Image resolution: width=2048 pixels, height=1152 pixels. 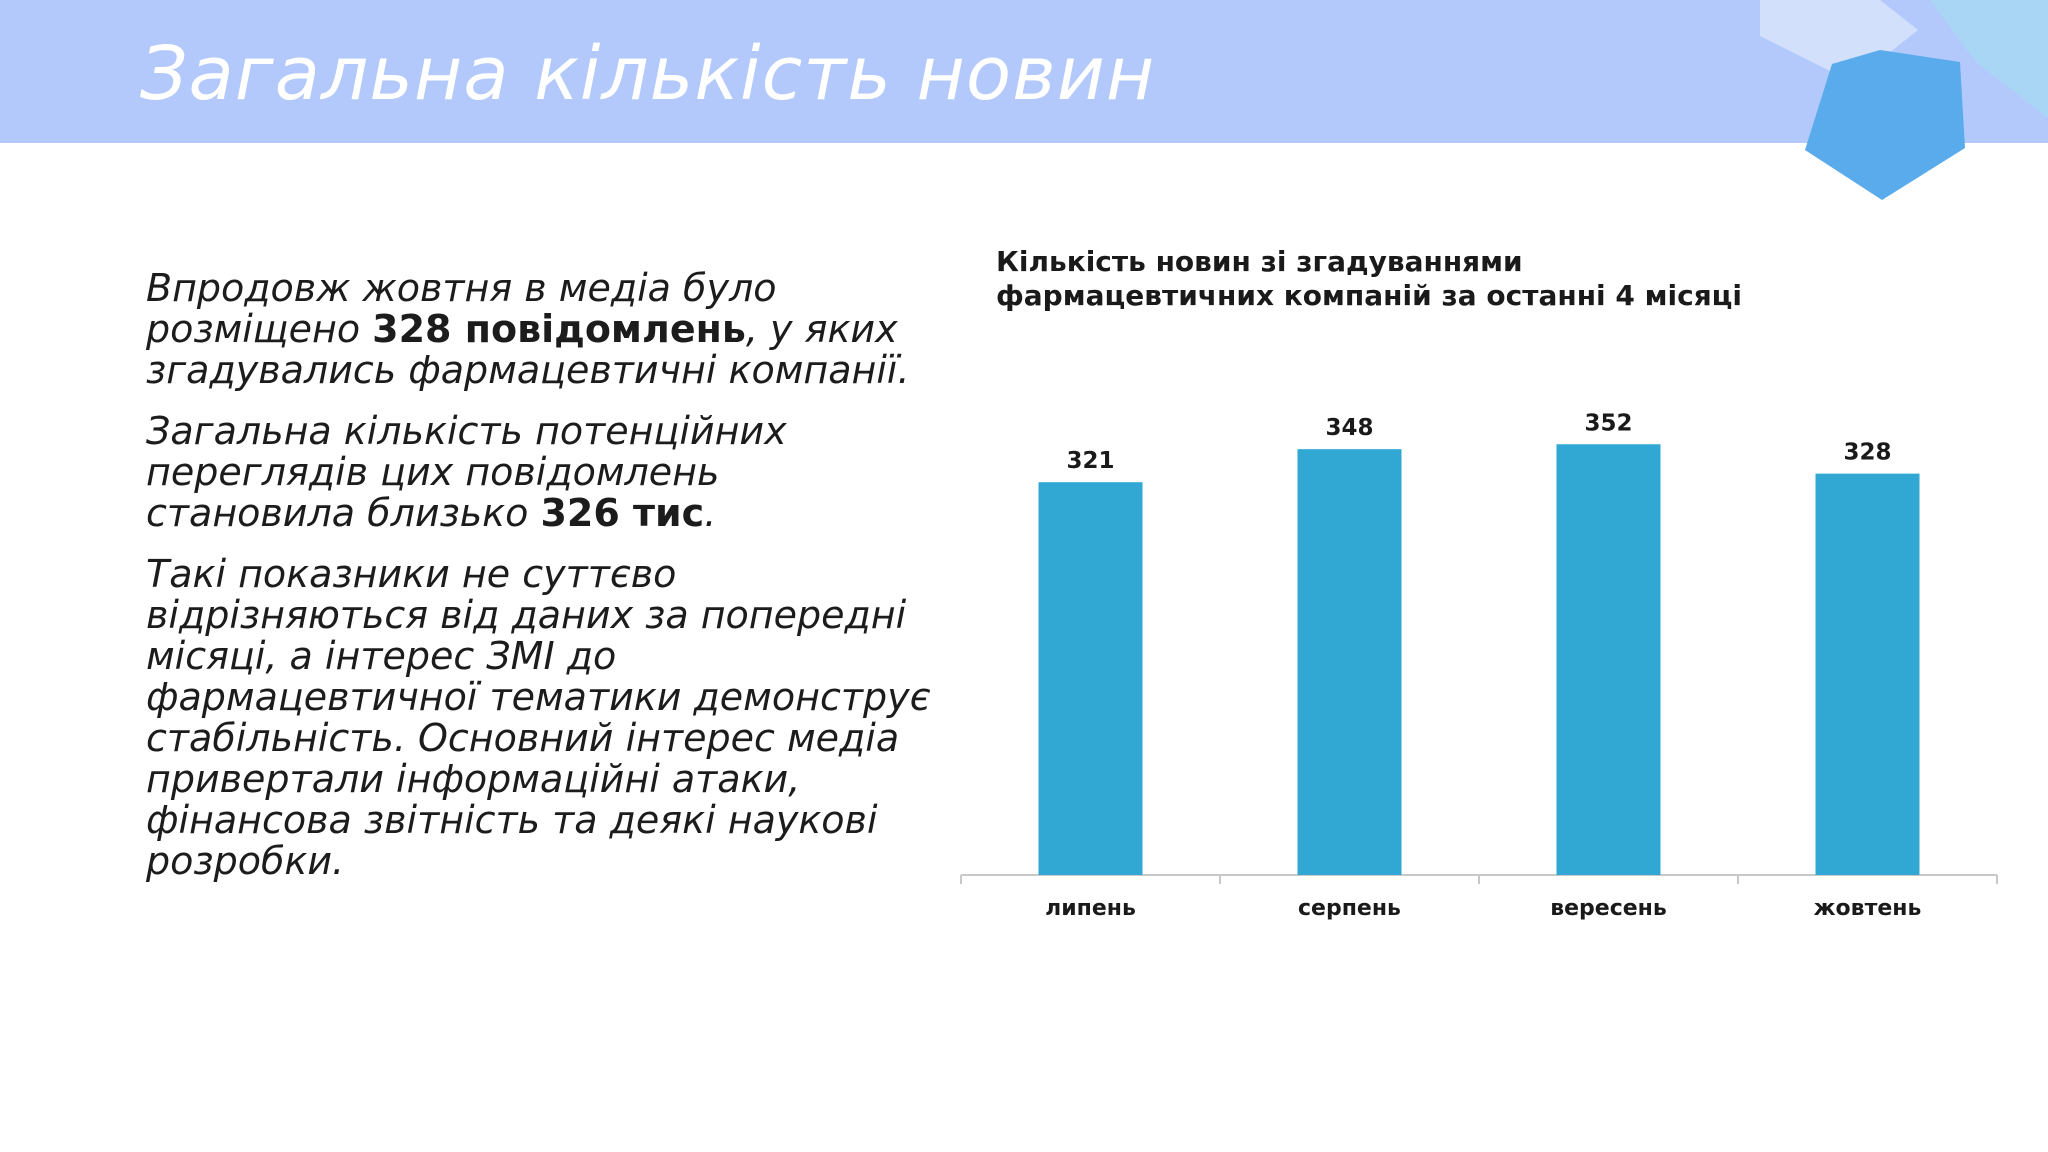 I want to click on bar-вересень, so click(x=1608, y=659).